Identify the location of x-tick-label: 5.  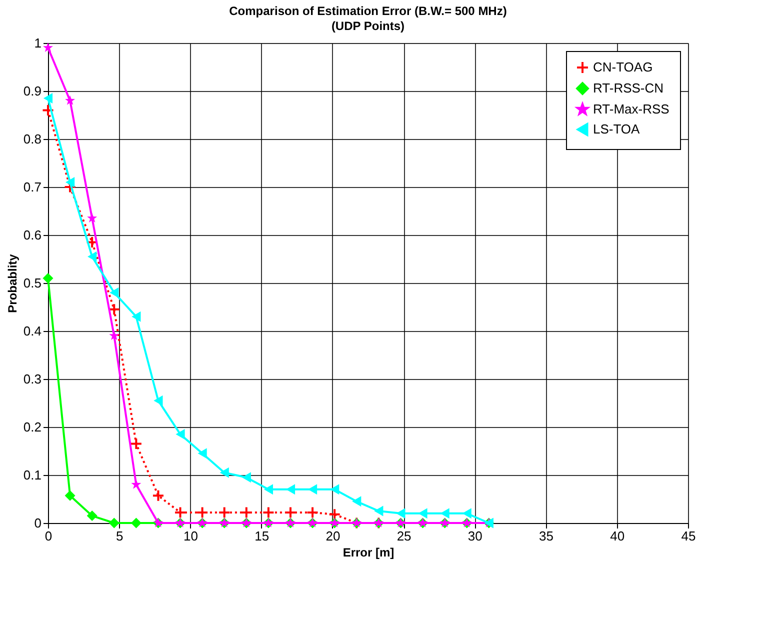
(120, 536).